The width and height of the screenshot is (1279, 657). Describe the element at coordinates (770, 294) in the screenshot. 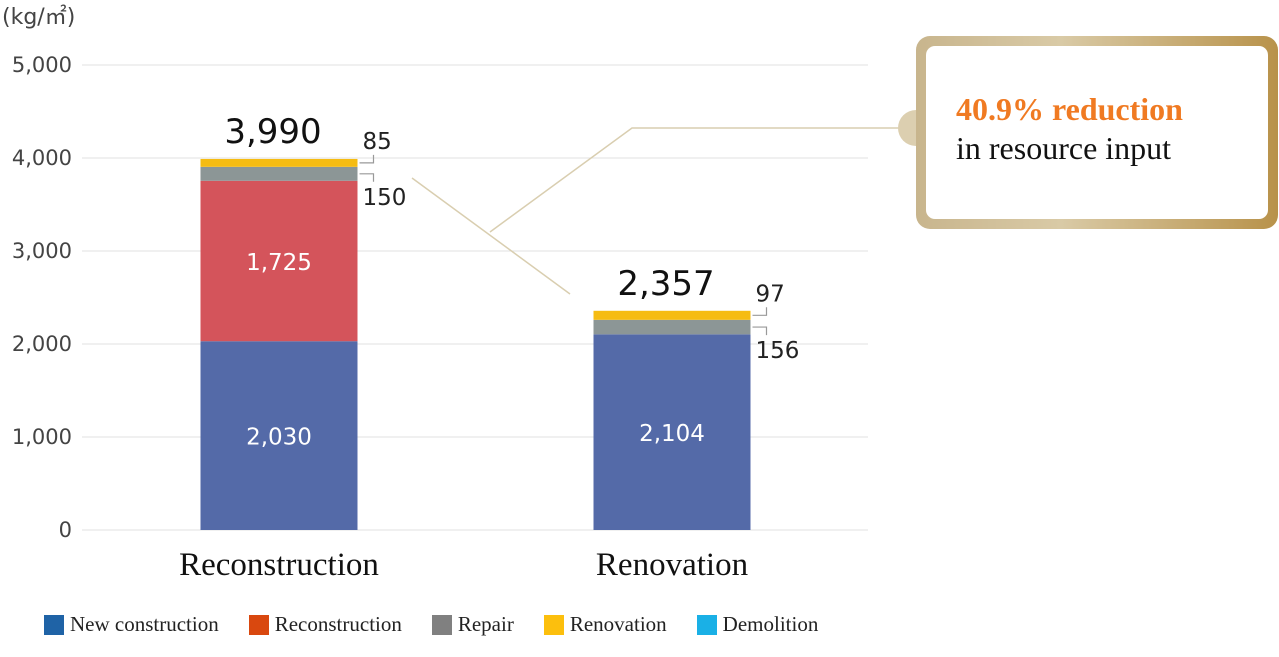

I see `segment-value-label: 97` at that location.